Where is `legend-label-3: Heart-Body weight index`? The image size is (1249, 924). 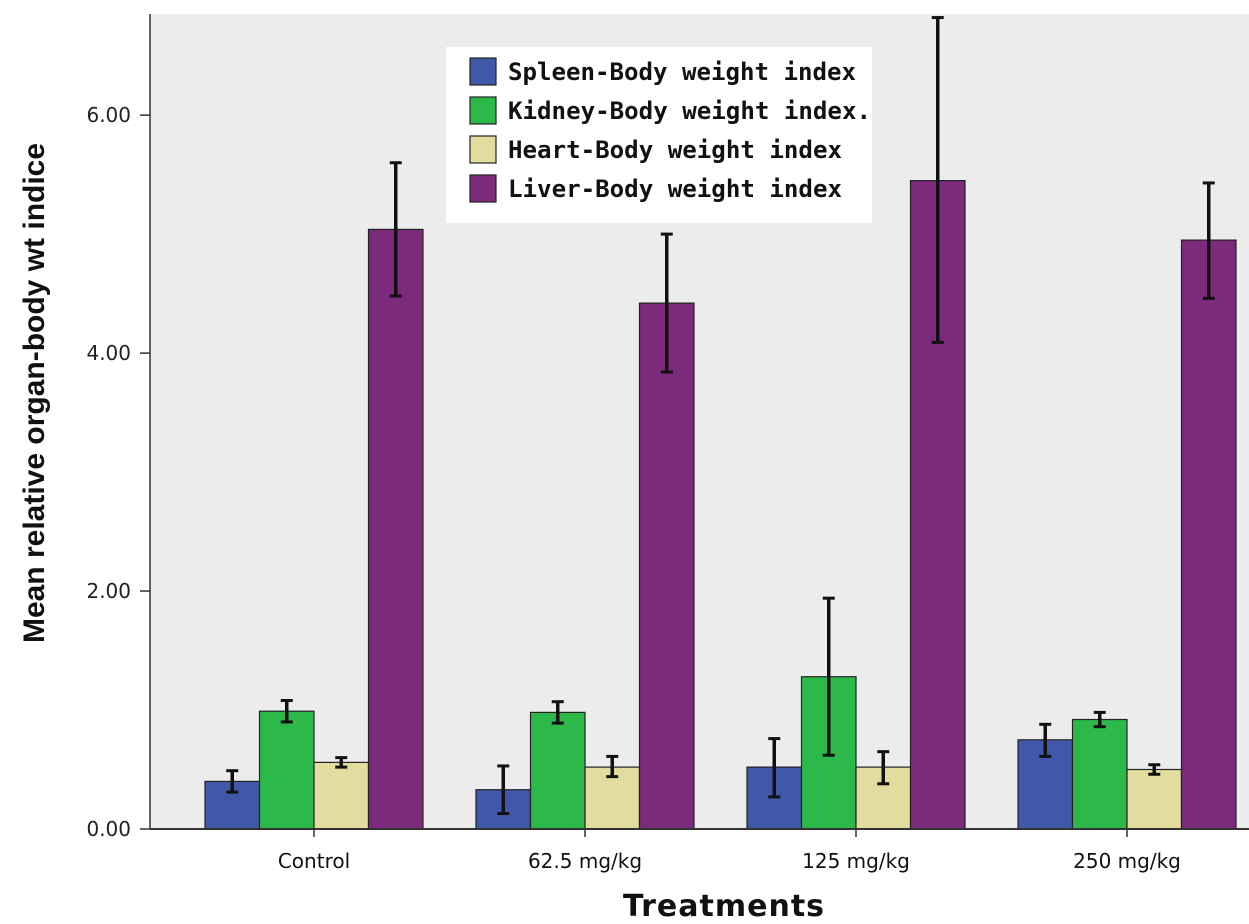
legend-label-3: Heart-Body weight index is located at coordinates (675, 150).